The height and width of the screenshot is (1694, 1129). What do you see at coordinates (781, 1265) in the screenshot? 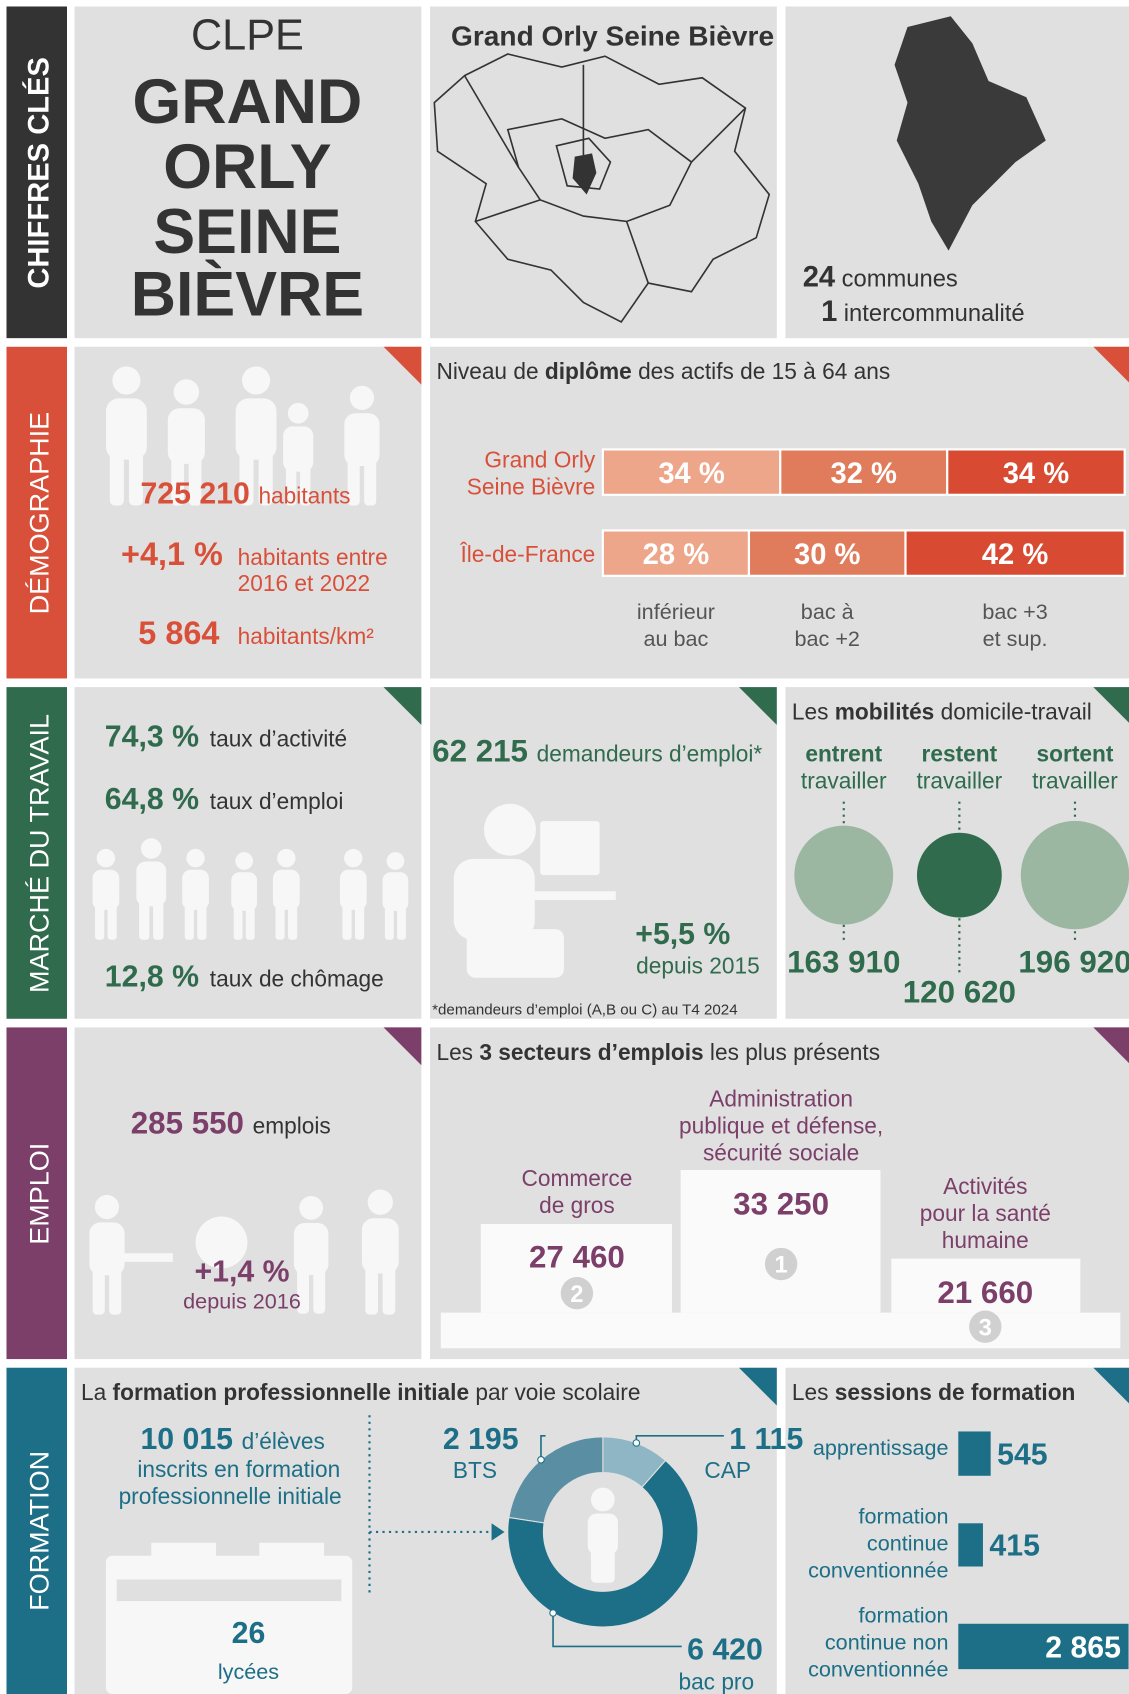
I see `rank: 1` at bounding box center [781, 1265].